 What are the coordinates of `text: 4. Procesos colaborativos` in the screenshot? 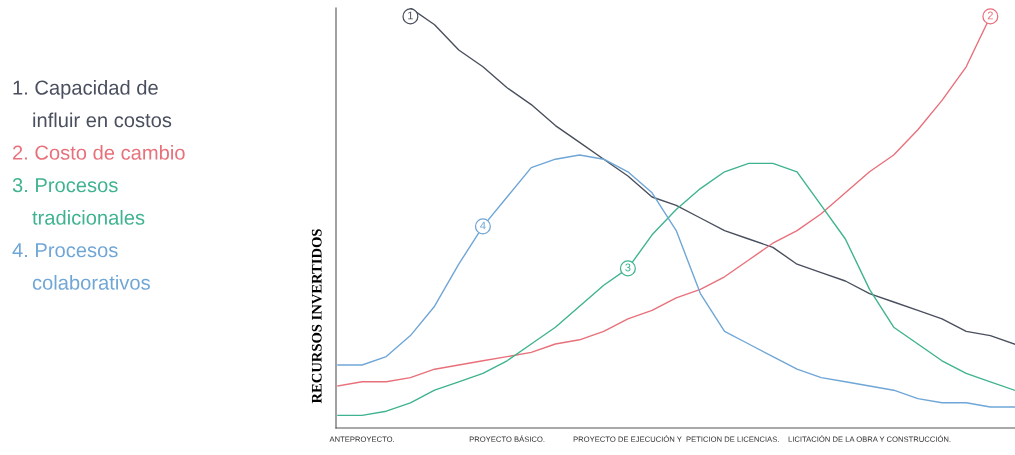 It's located at (81, 266).